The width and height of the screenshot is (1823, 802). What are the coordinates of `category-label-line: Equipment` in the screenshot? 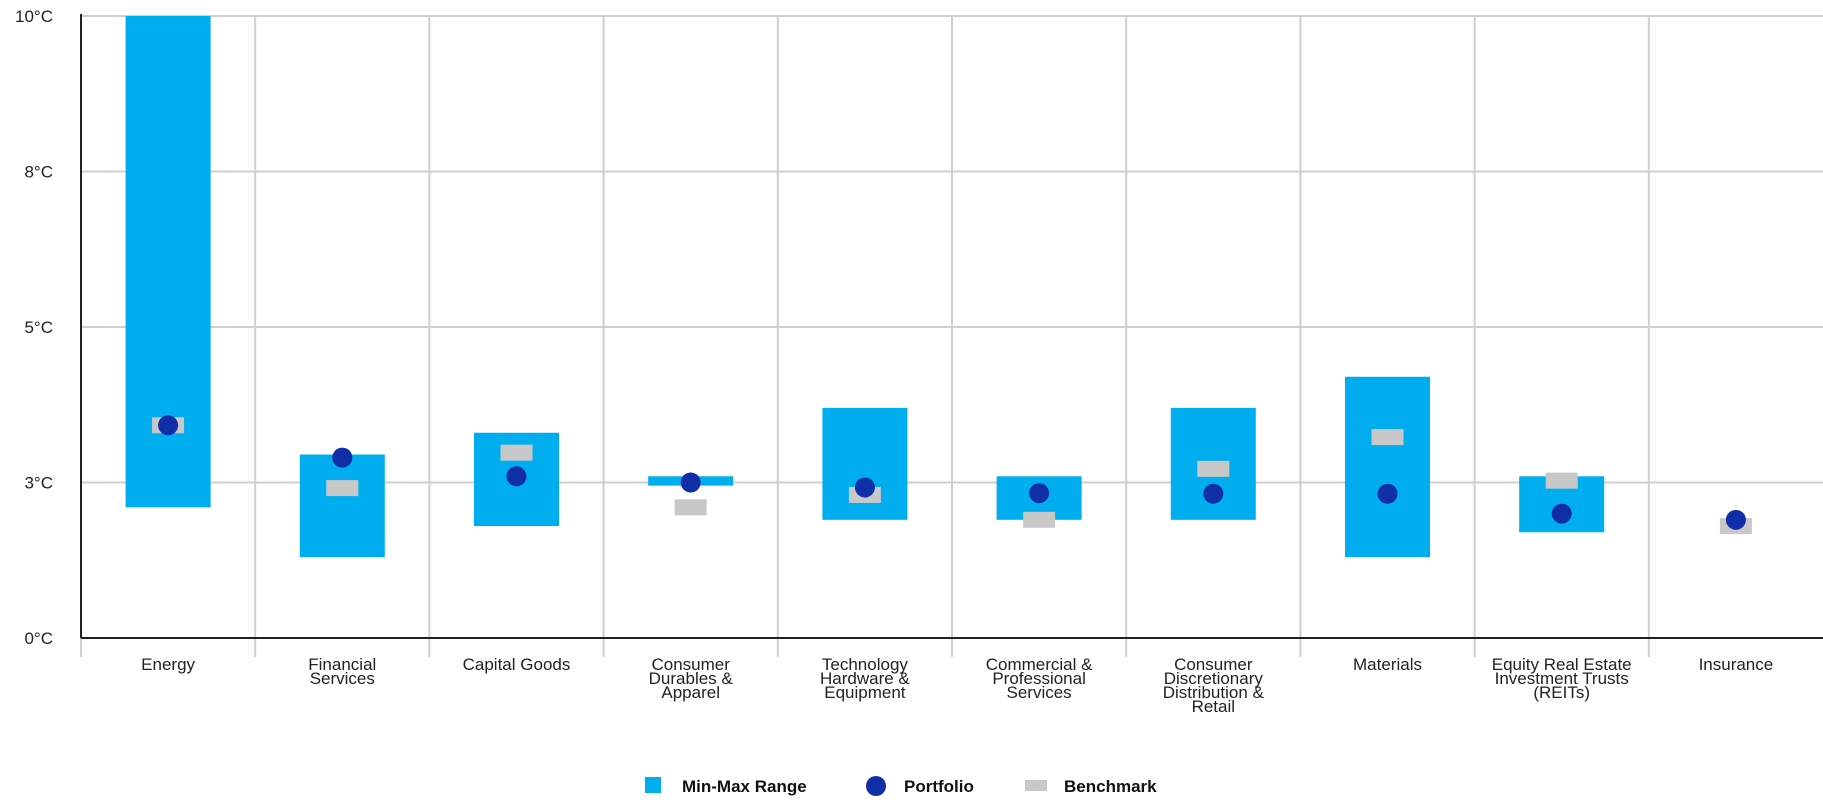 It's located at (865, 692).